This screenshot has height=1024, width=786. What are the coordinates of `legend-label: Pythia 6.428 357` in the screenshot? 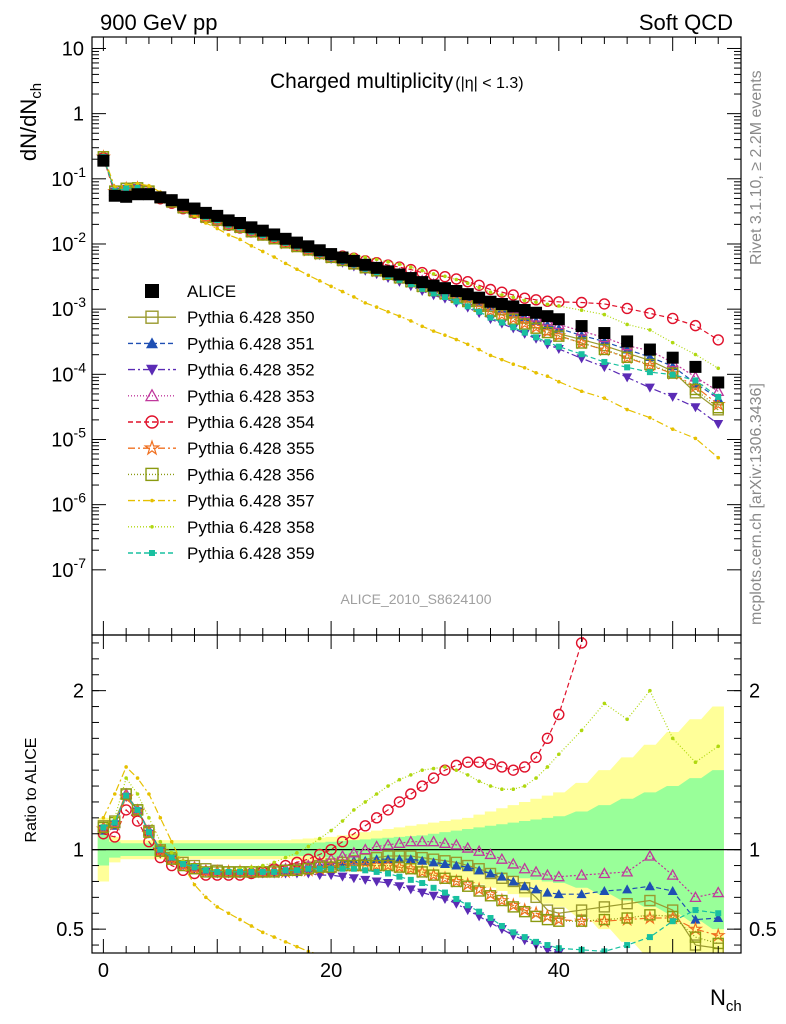 It's located at (251, 501).